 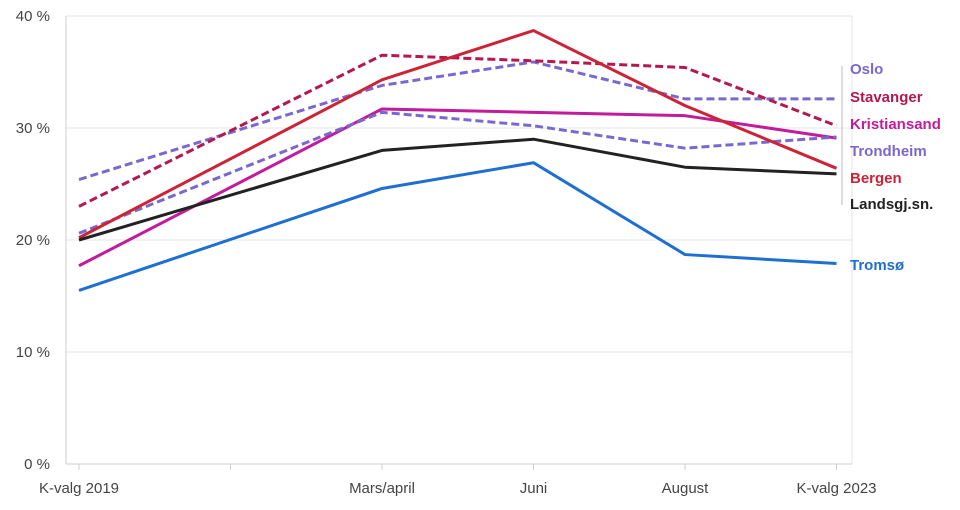 I want to click on series-label: Bergen, so click(x=876, y=178).